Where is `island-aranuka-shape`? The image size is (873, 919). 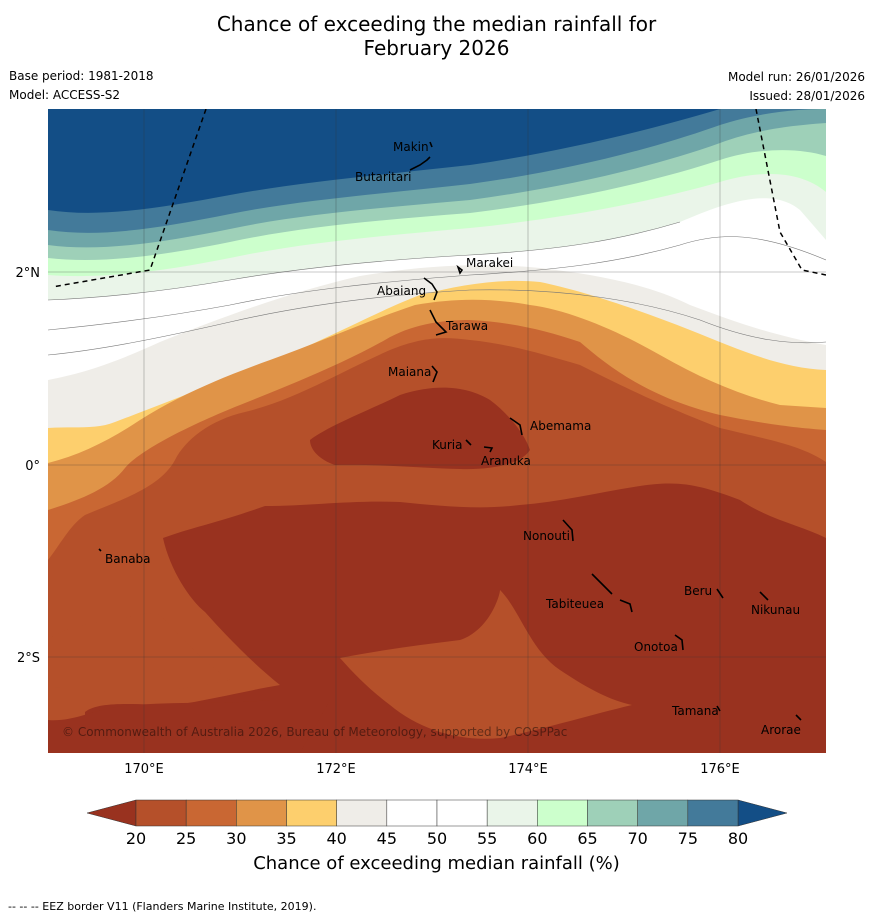
island-aranuka-shape is located at coordinates (488, 449).